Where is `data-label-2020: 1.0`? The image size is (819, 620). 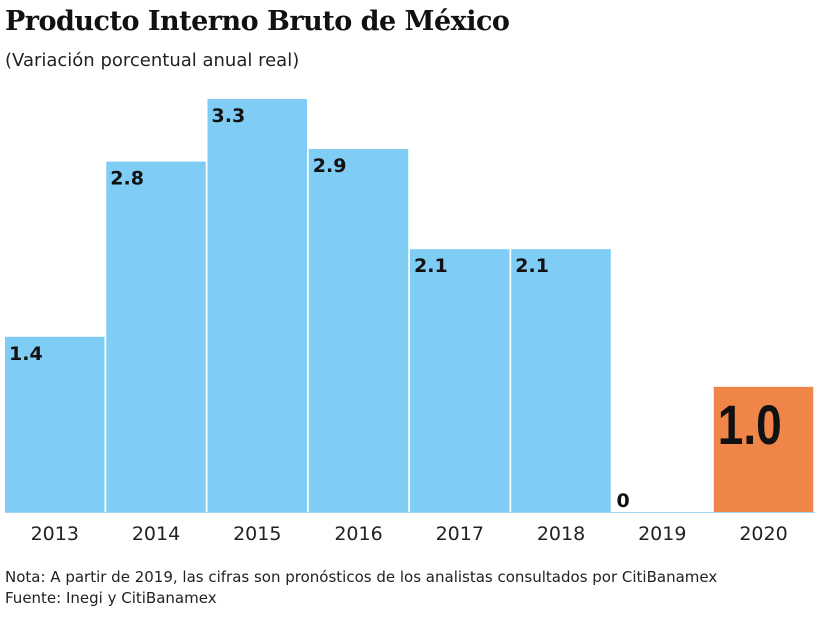 data-label-2020: 1.0 is located at coordinates (750, 424).